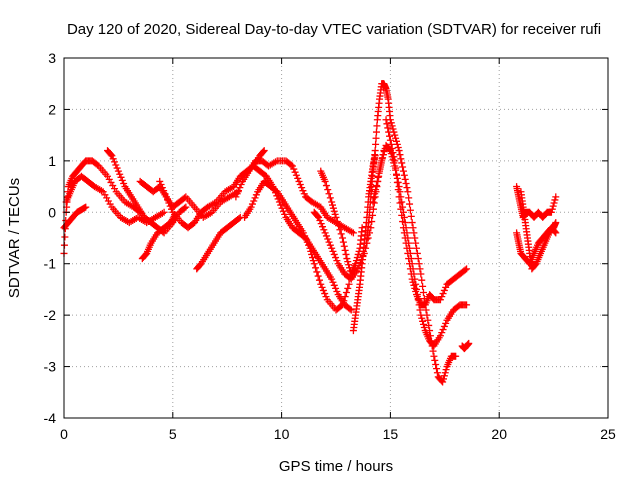 This screenshot has width=640, height=480. I want to click on y-tick-label: 1, so click(52, 161).